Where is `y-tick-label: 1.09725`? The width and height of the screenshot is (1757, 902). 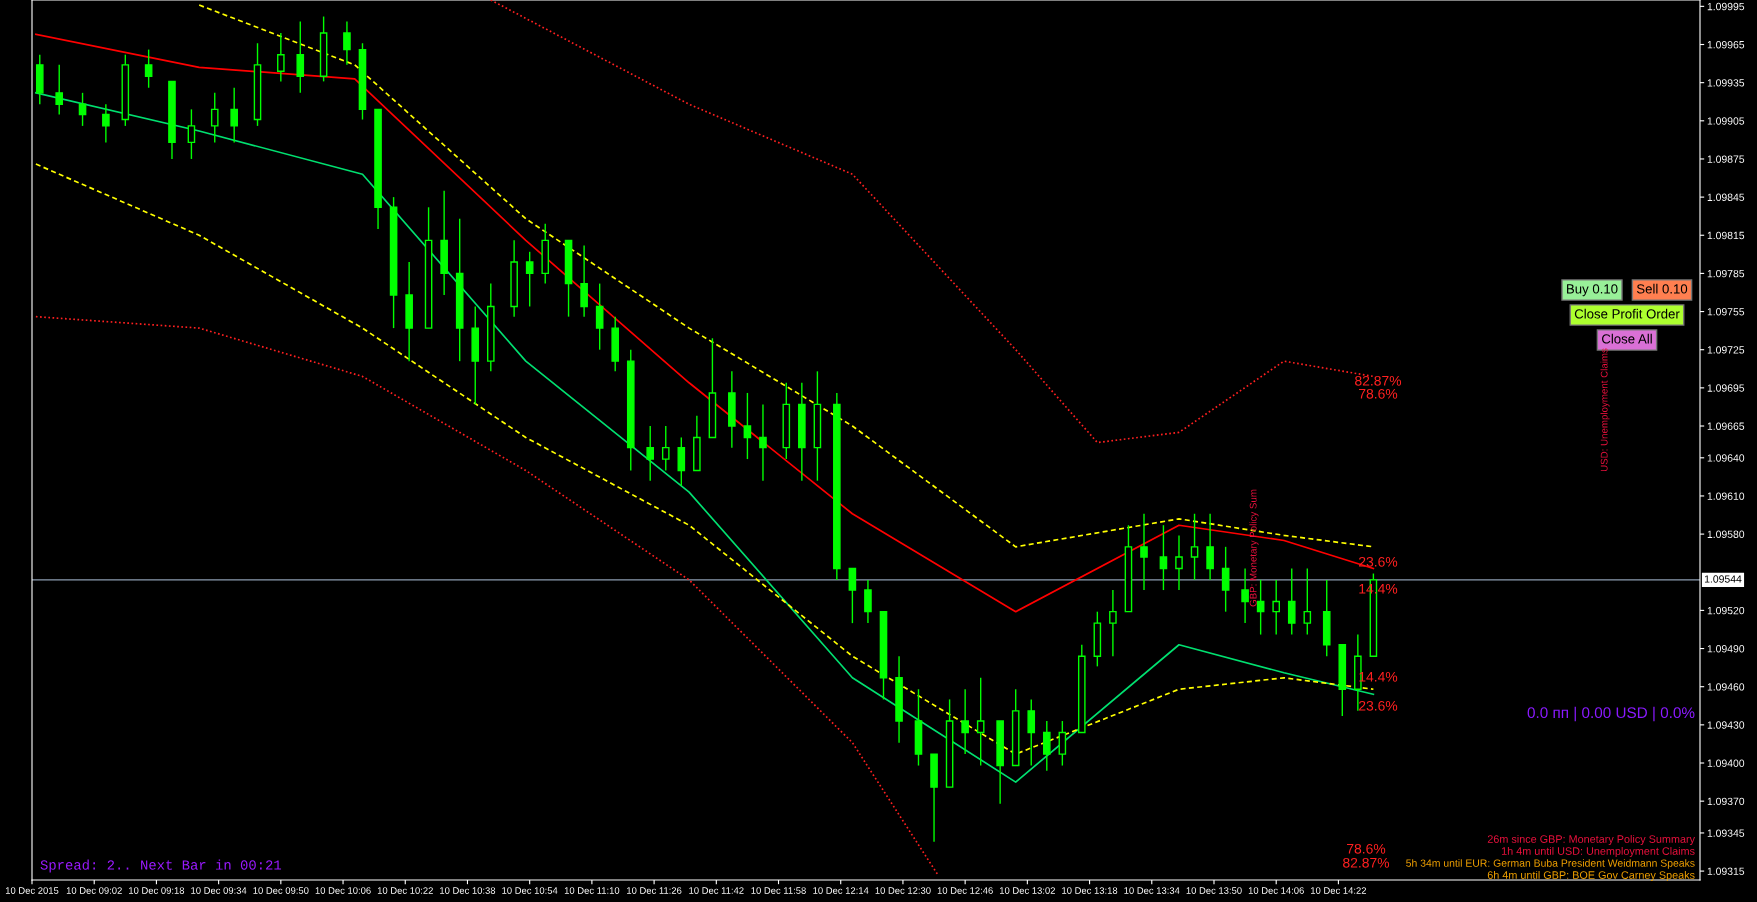
y-tick-label: 1.09725 is located at coordinates (1726, 350).